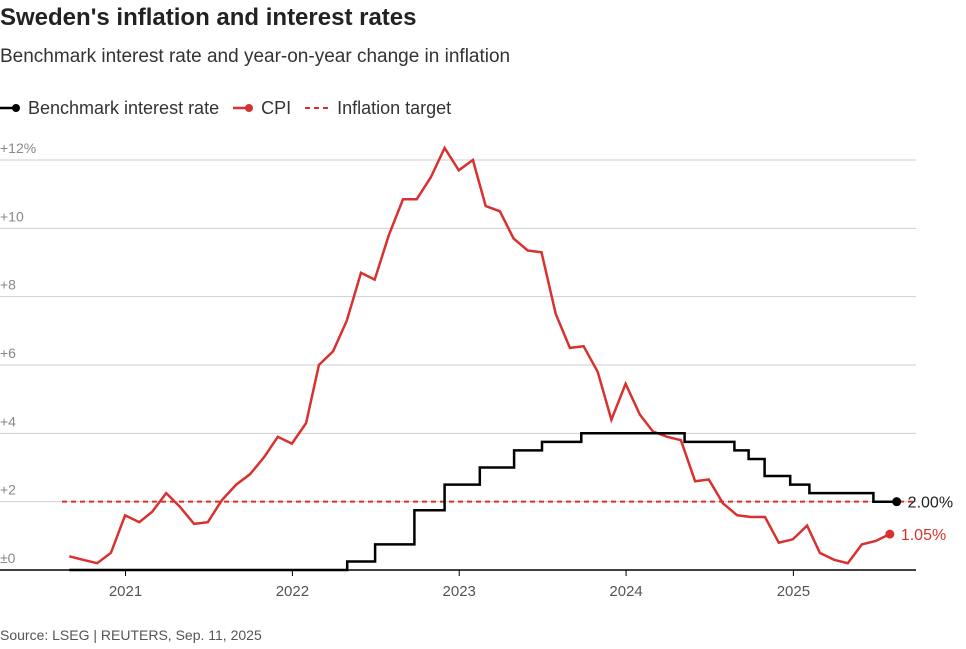  Describe the element at coordinates (208, 17) in the screenshot. I see `chart-title: Sweden's inflation and interest rates` at that location.